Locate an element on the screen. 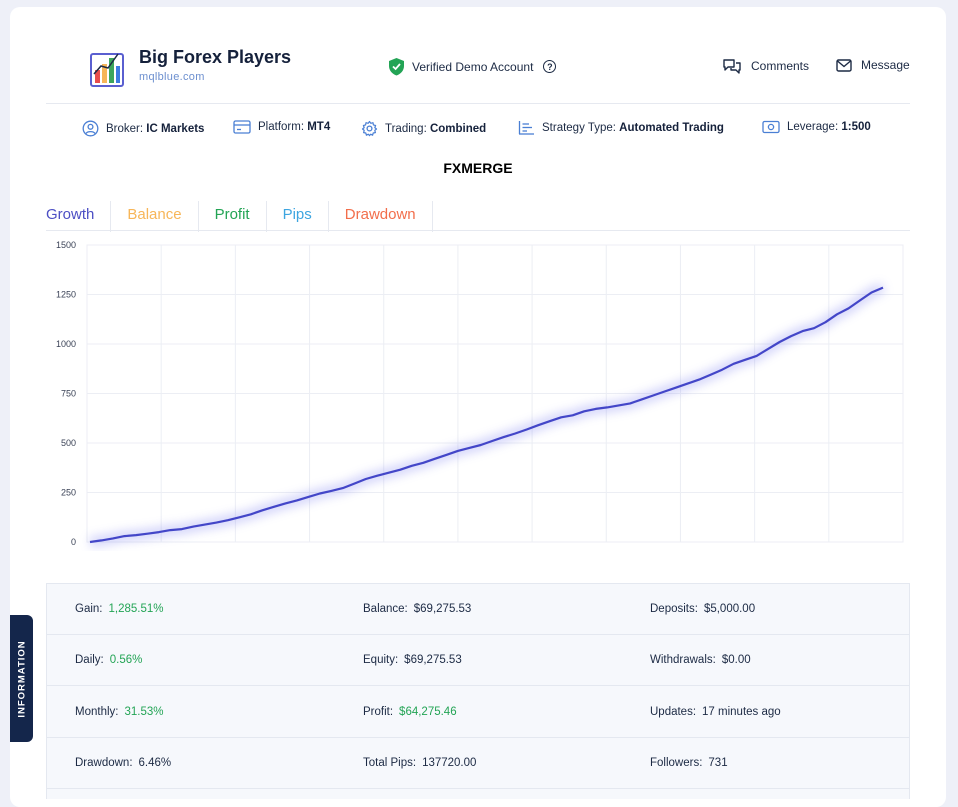 Image resolution: width=958 pixels, height=807 pixels. info-deposits-value: $5,000.00 is located at coordinates (729, 609).